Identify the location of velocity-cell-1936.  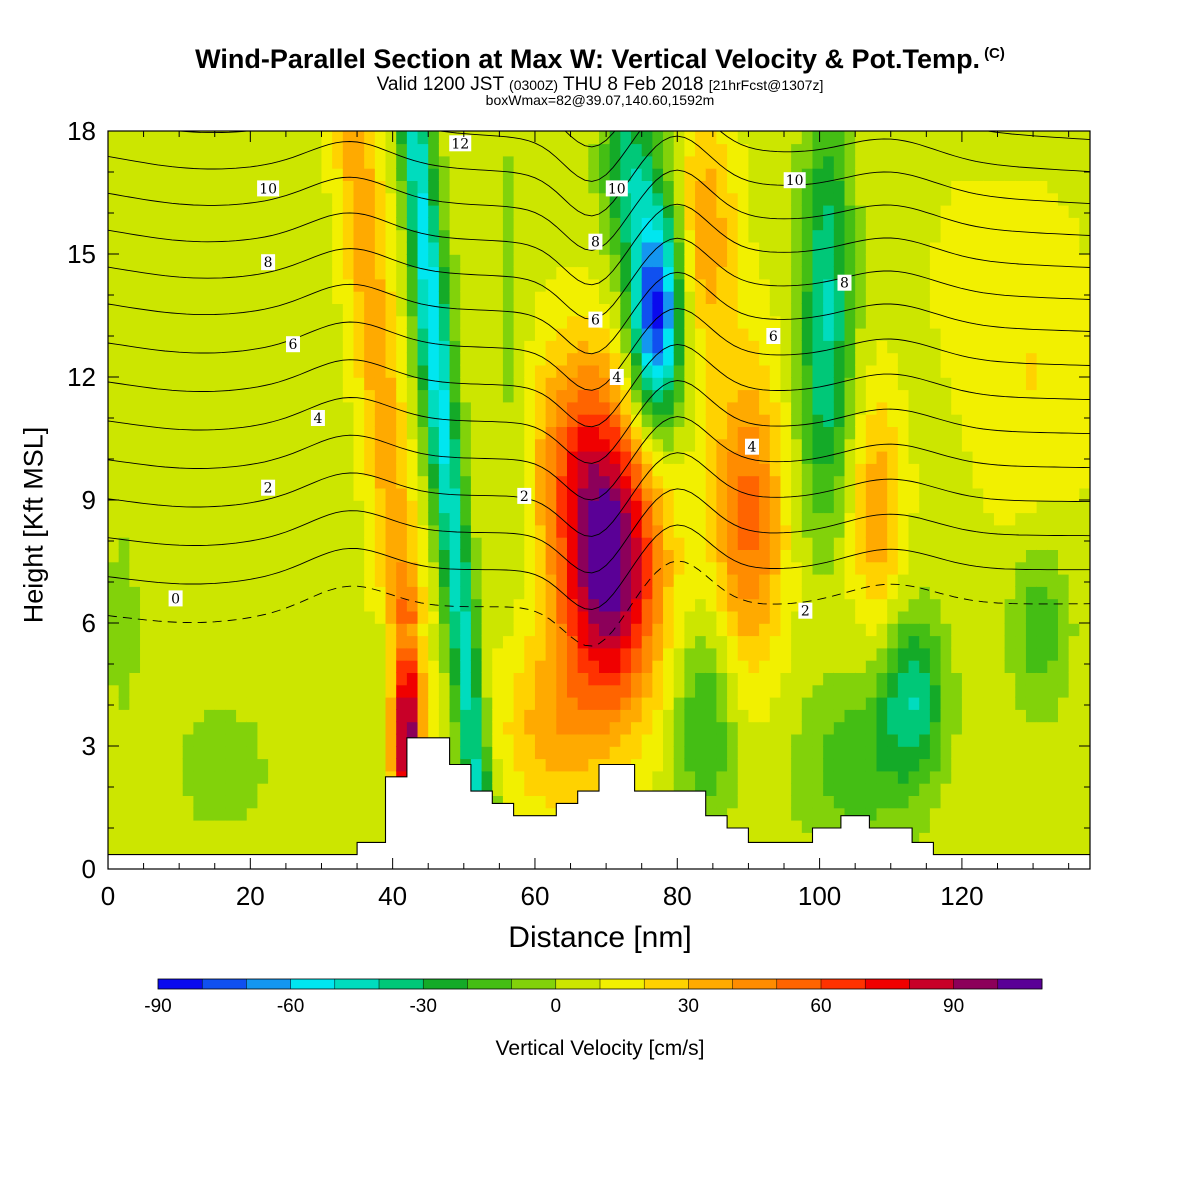
(455, 666).